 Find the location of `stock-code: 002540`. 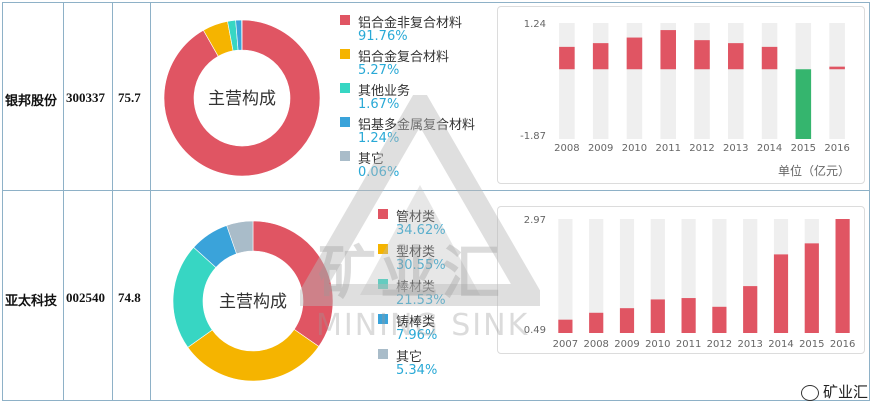

stock-code: 002540 is located at coordinates (85, 297).